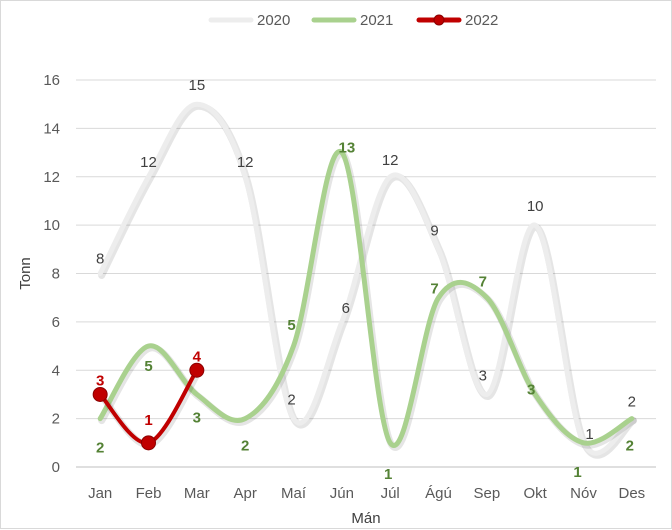 The image size is (672, 530). I want to click on data-label: 4, so click(197, 356).